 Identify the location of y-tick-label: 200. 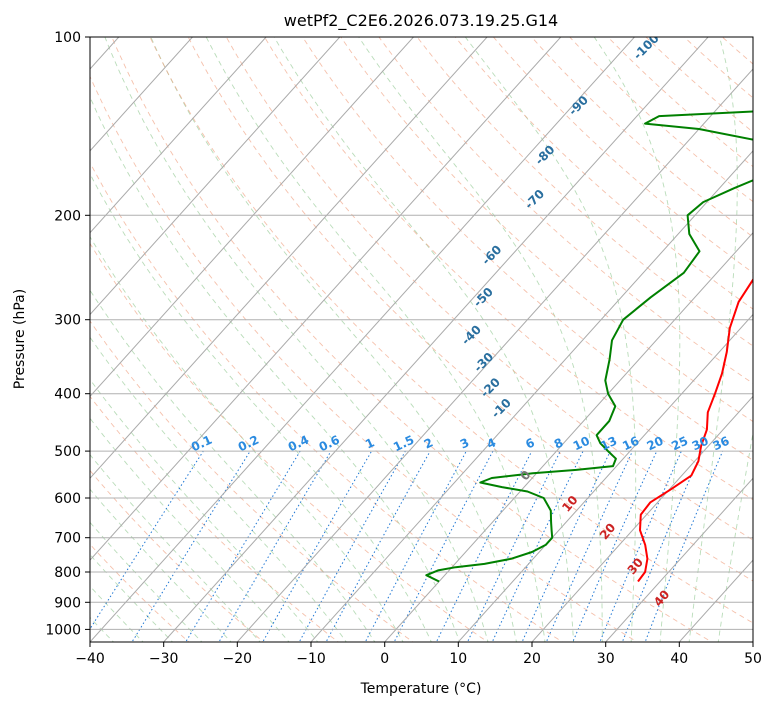
(67, 216).